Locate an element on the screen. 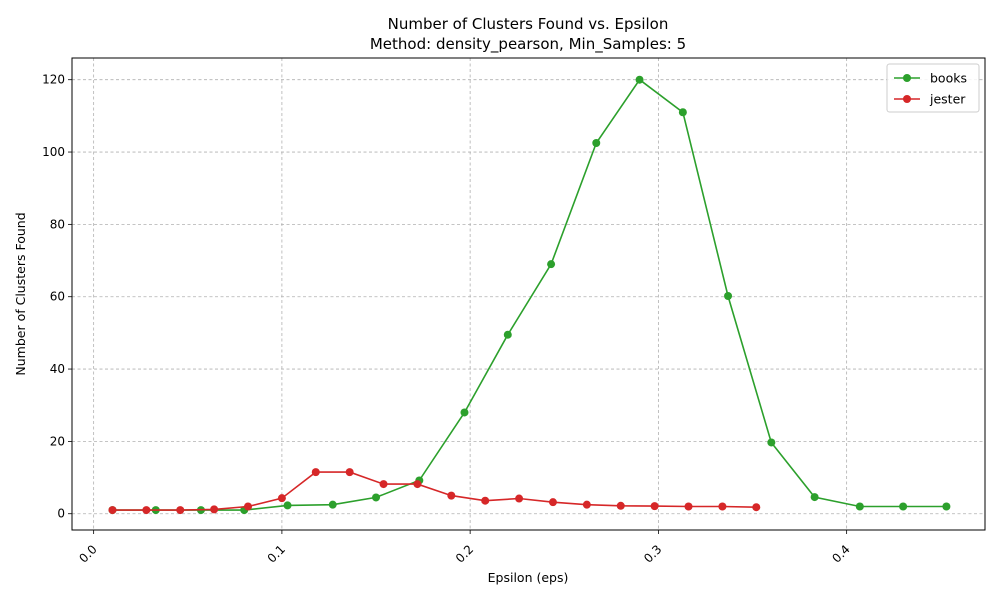 This screenshot has height=600, width=1000. y-tick-label: 20 is located at coordinates (57, 441).